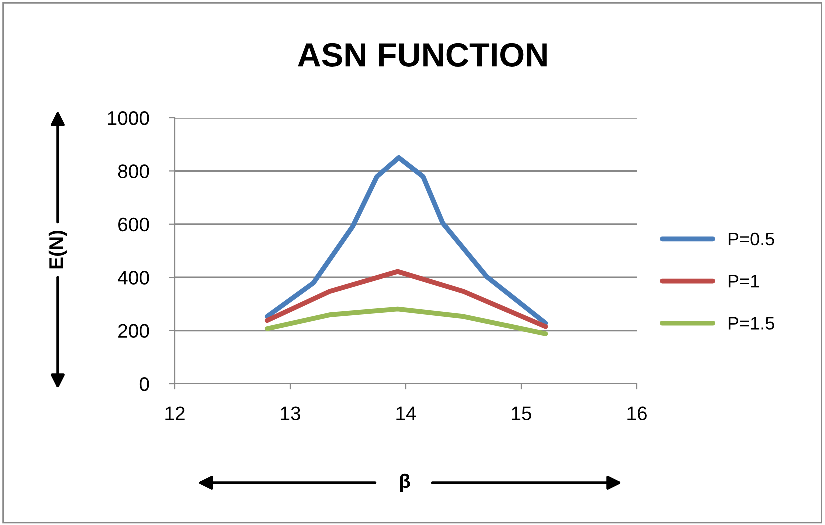 The height and width of the screenshot is (525, 825). What do you see at coordinates (129, 118) in the screenshot?
I see `y-tick-label: 1000` at bounding box center [129, 118].